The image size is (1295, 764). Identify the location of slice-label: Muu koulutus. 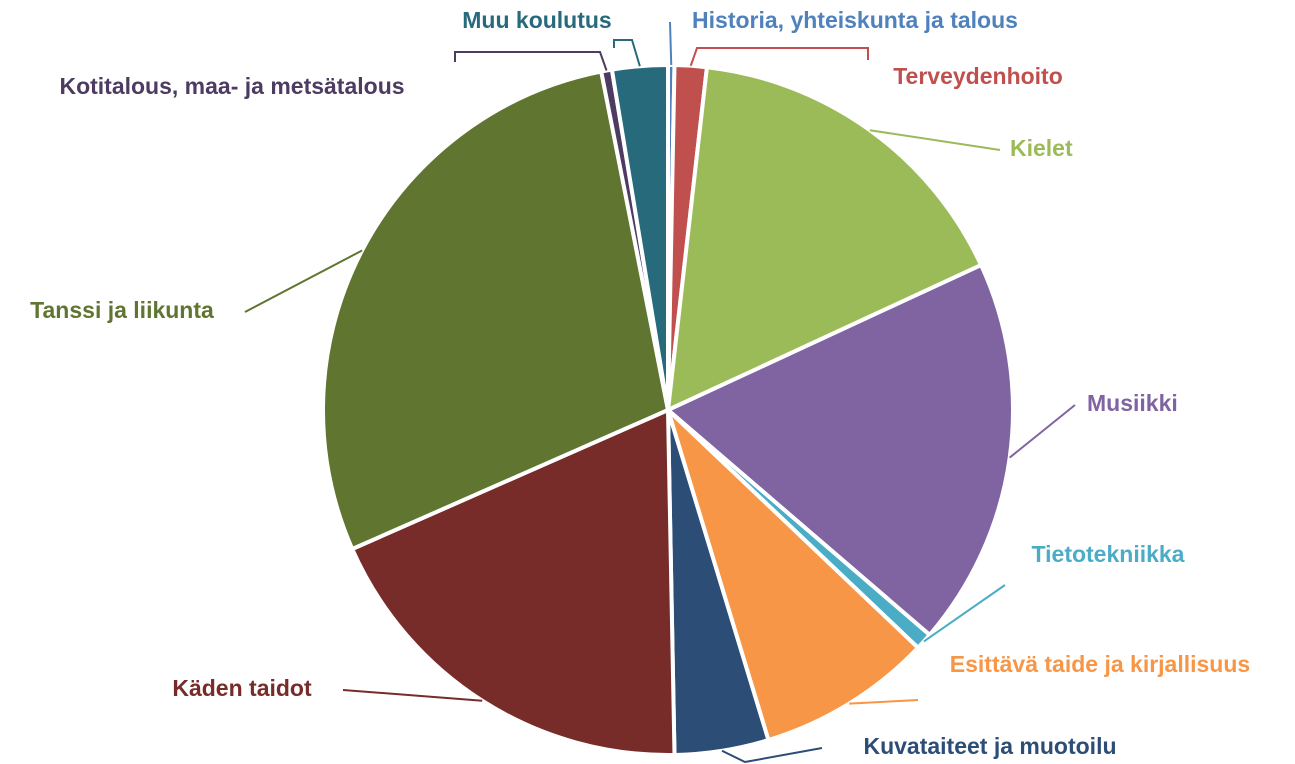
(536, 20).